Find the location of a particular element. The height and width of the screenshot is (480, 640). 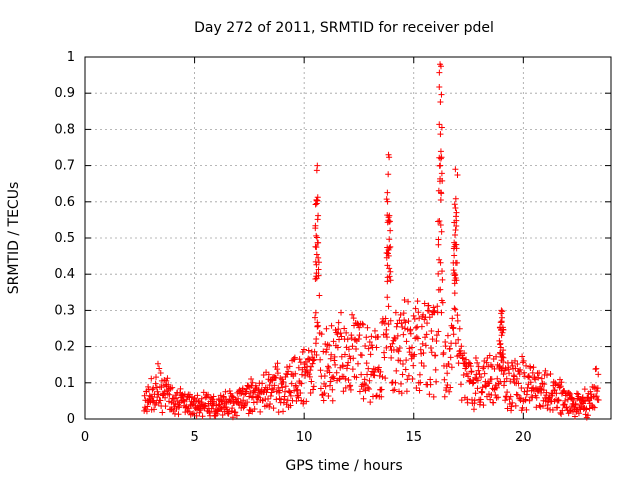

x-tick-label: 5 is located at coordinates (194, 437).